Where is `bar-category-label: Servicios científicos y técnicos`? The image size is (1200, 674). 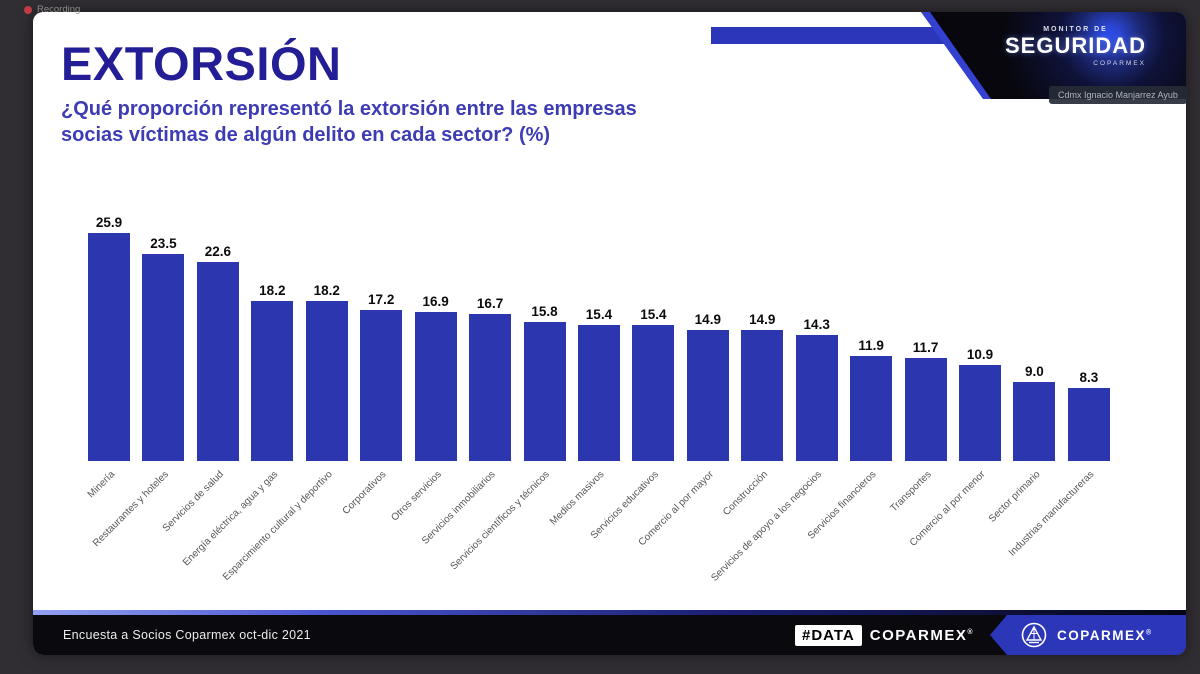 bar-category-label: Servicios científicos y técnicos is located at coordinates (500, 521).